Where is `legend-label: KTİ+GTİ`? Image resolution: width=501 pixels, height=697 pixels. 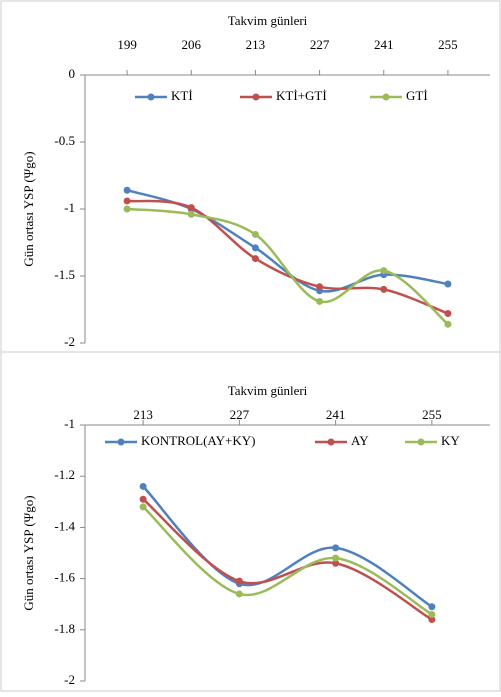 legend-label: KTİ+GTİ is located at coordinates (301, 95).